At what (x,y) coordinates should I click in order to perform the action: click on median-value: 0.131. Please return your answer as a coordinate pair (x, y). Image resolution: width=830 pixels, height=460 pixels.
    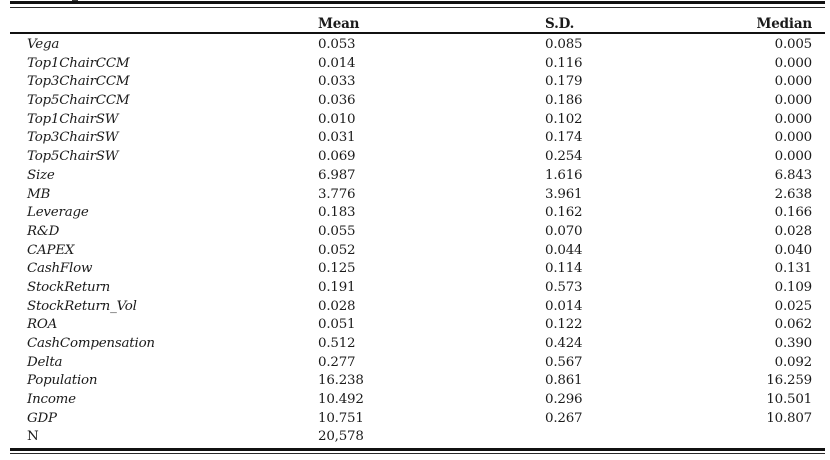
    Looking at the image, I should click on (793, 269).